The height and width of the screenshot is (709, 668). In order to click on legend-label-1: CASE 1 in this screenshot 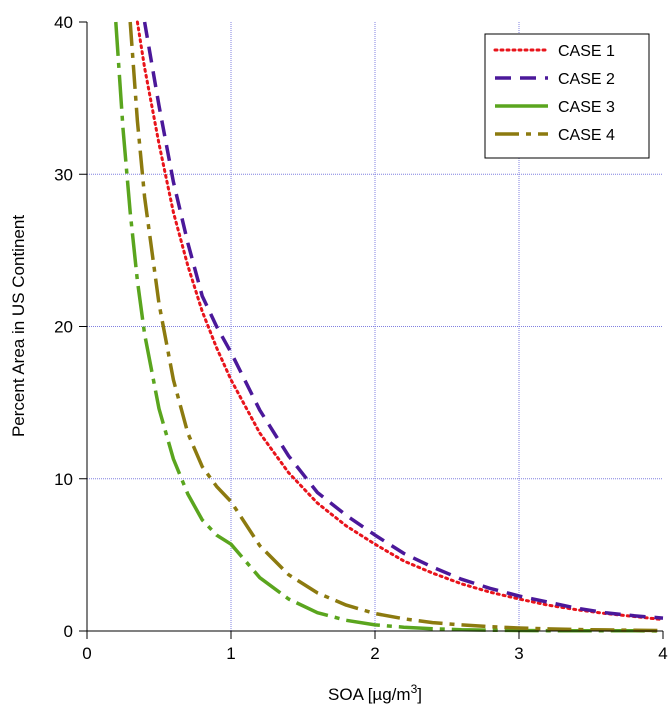, I will do `click(586, 51)`.